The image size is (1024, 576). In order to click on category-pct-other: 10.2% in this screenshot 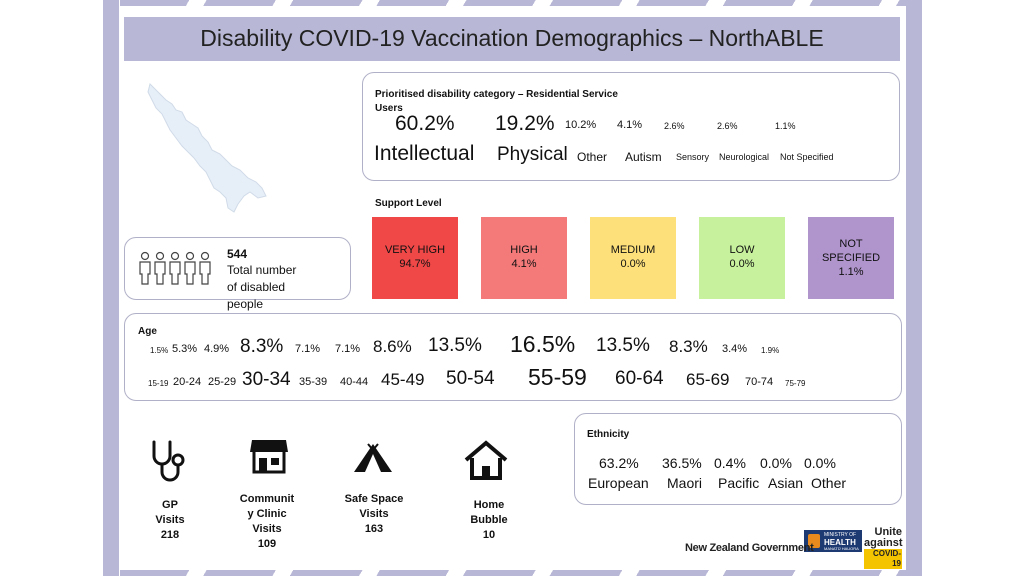, I will do `click(581, 125)`.